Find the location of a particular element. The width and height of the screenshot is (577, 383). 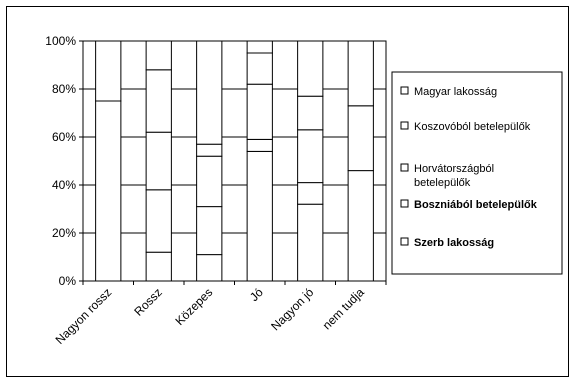

x-tick-label: Rossz is located at coordinates (147, 301).